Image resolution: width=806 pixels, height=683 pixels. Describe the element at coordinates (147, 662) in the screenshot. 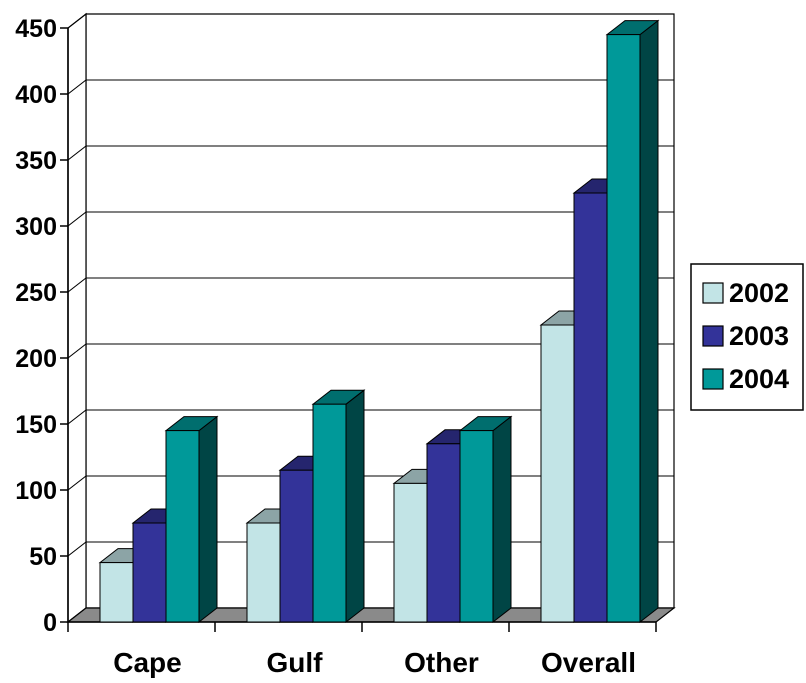

I see `x-tick-label-cape: Cape` at that location.